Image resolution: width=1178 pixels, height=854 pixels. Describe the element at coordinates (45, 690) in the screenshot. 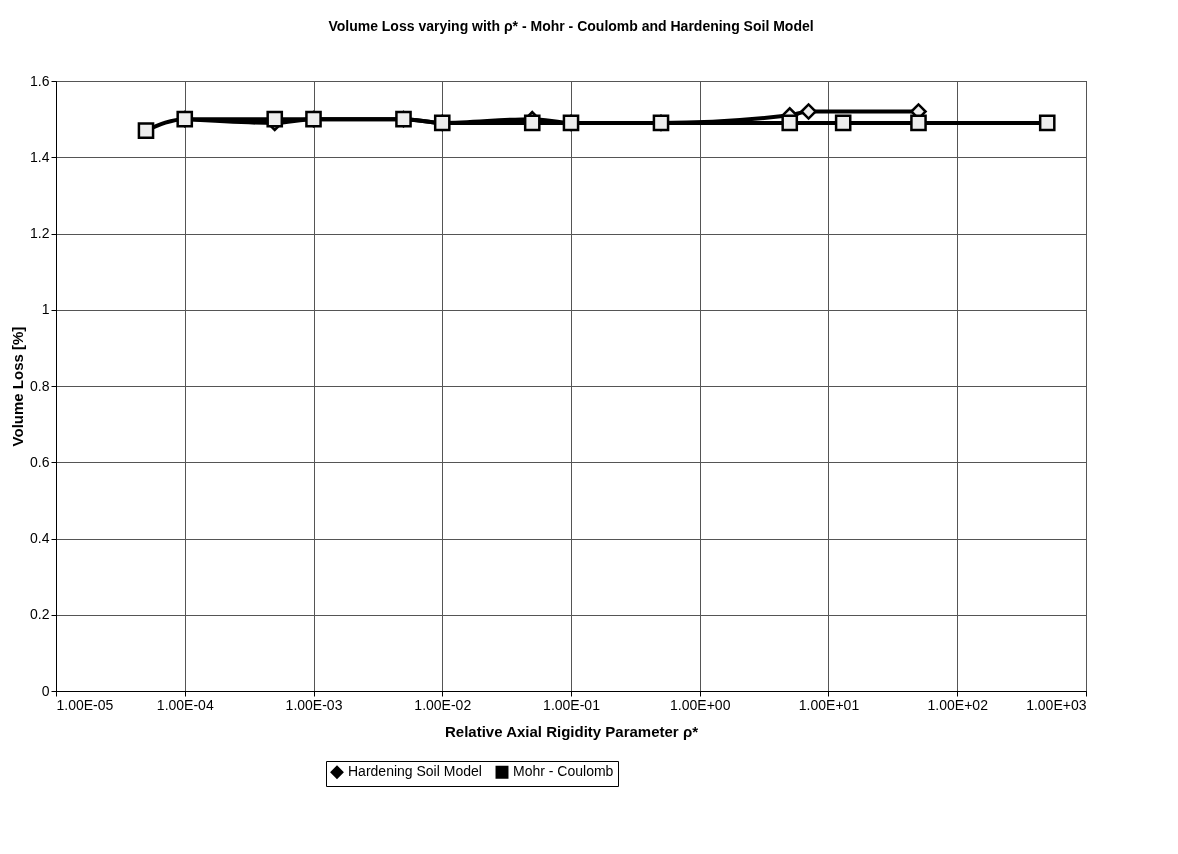

I see `y-tick-label: 0` at that location.